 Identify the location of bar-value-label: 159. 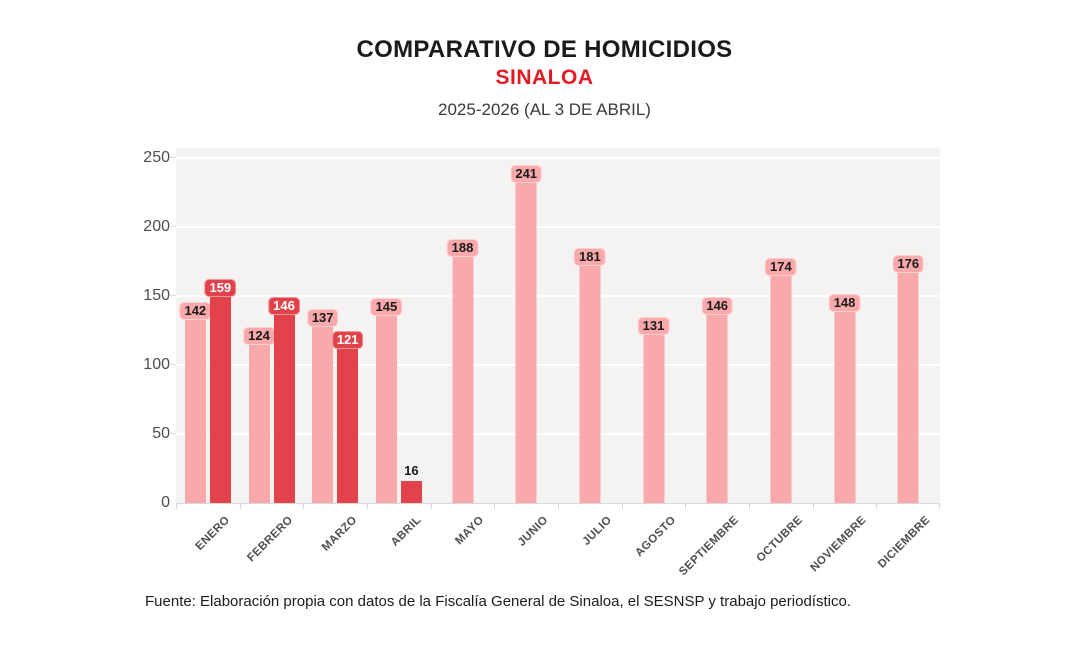
(220, 287).